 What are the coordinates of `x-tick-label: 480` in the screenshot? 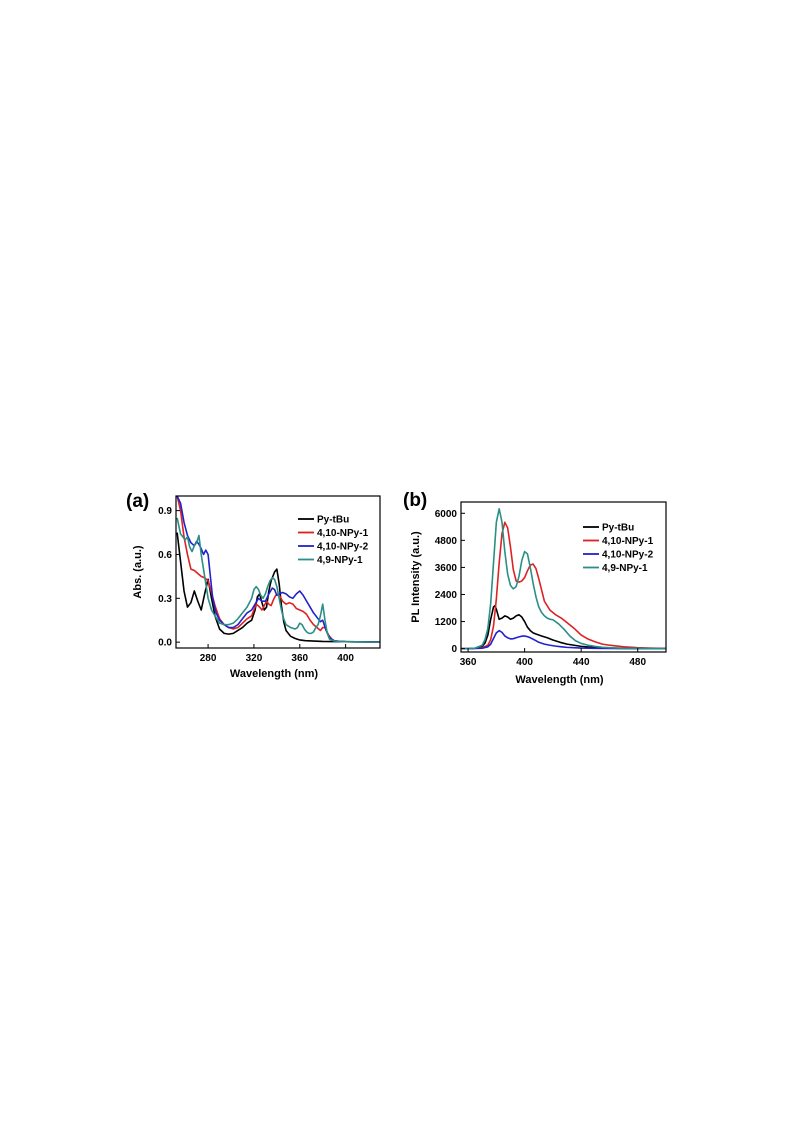 It's located at (637, 662).